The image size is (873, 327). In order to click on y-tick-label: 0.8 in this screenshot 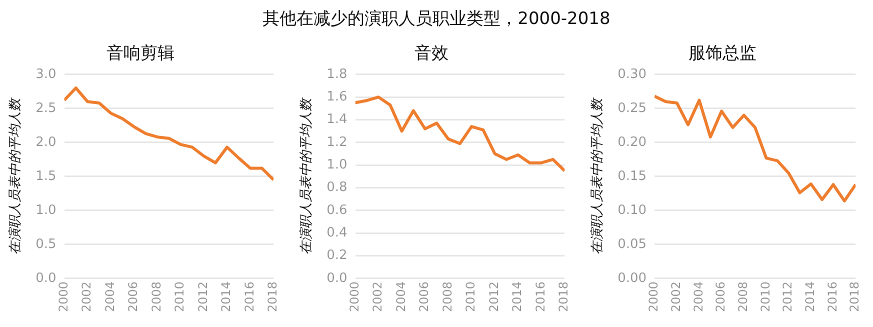, I will do `click(337, 188)`.